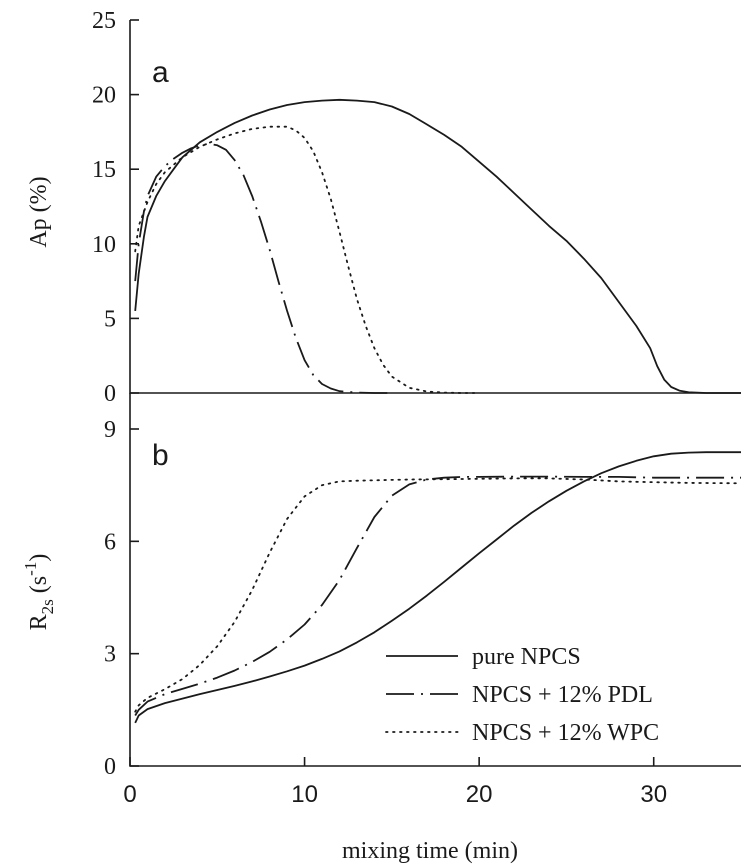  What do you see at coordinates (160, 455) in the screenshot?
I see `panel-b-label: b` at bounding box center [160, 455].